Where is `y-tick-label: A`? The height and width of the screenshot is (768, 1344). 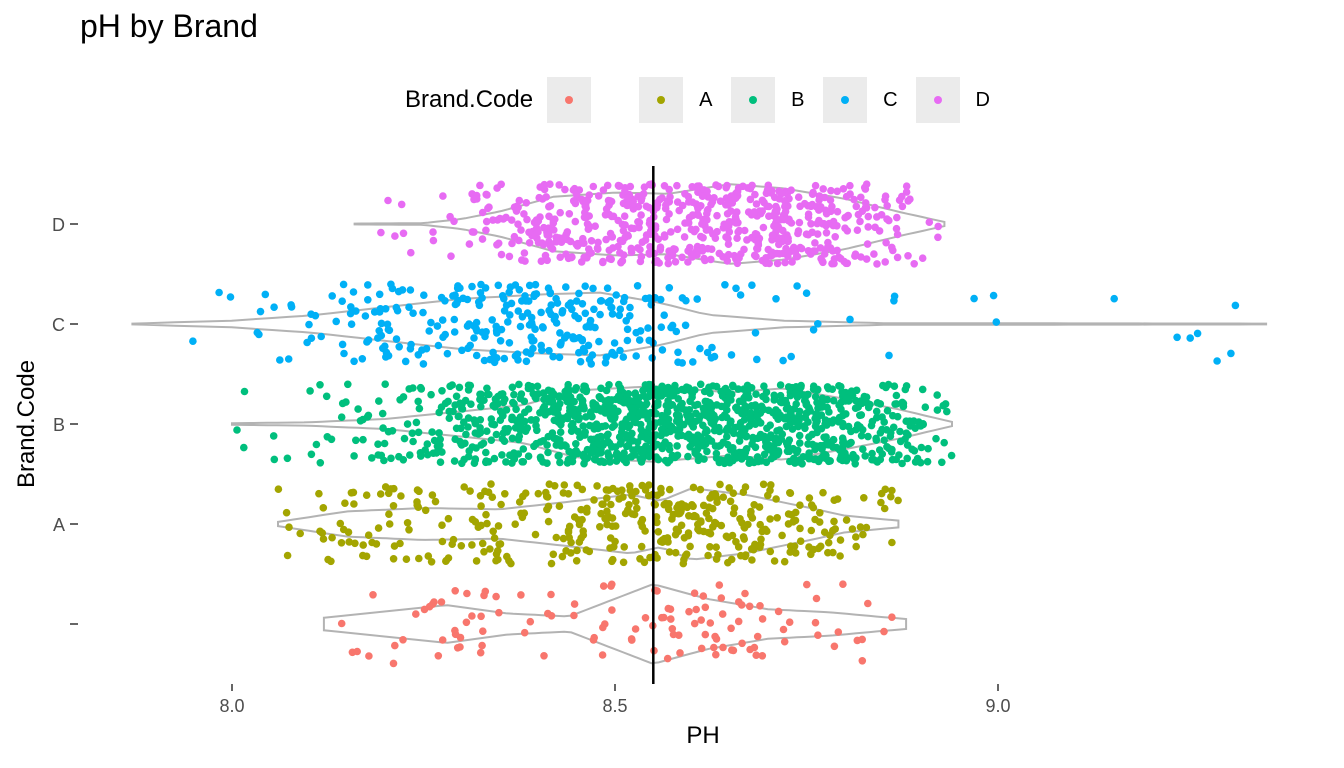
y-tick-label: A is located at coordinates (59, 525).